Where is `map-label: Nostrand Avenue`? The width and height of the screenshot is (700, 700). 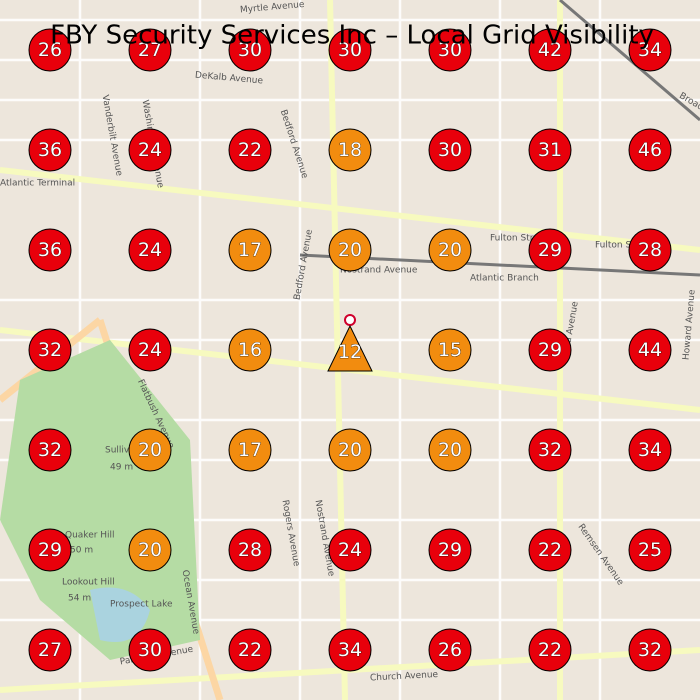 map-label: Nostrand Avenue is located at coordinates (379, 271).